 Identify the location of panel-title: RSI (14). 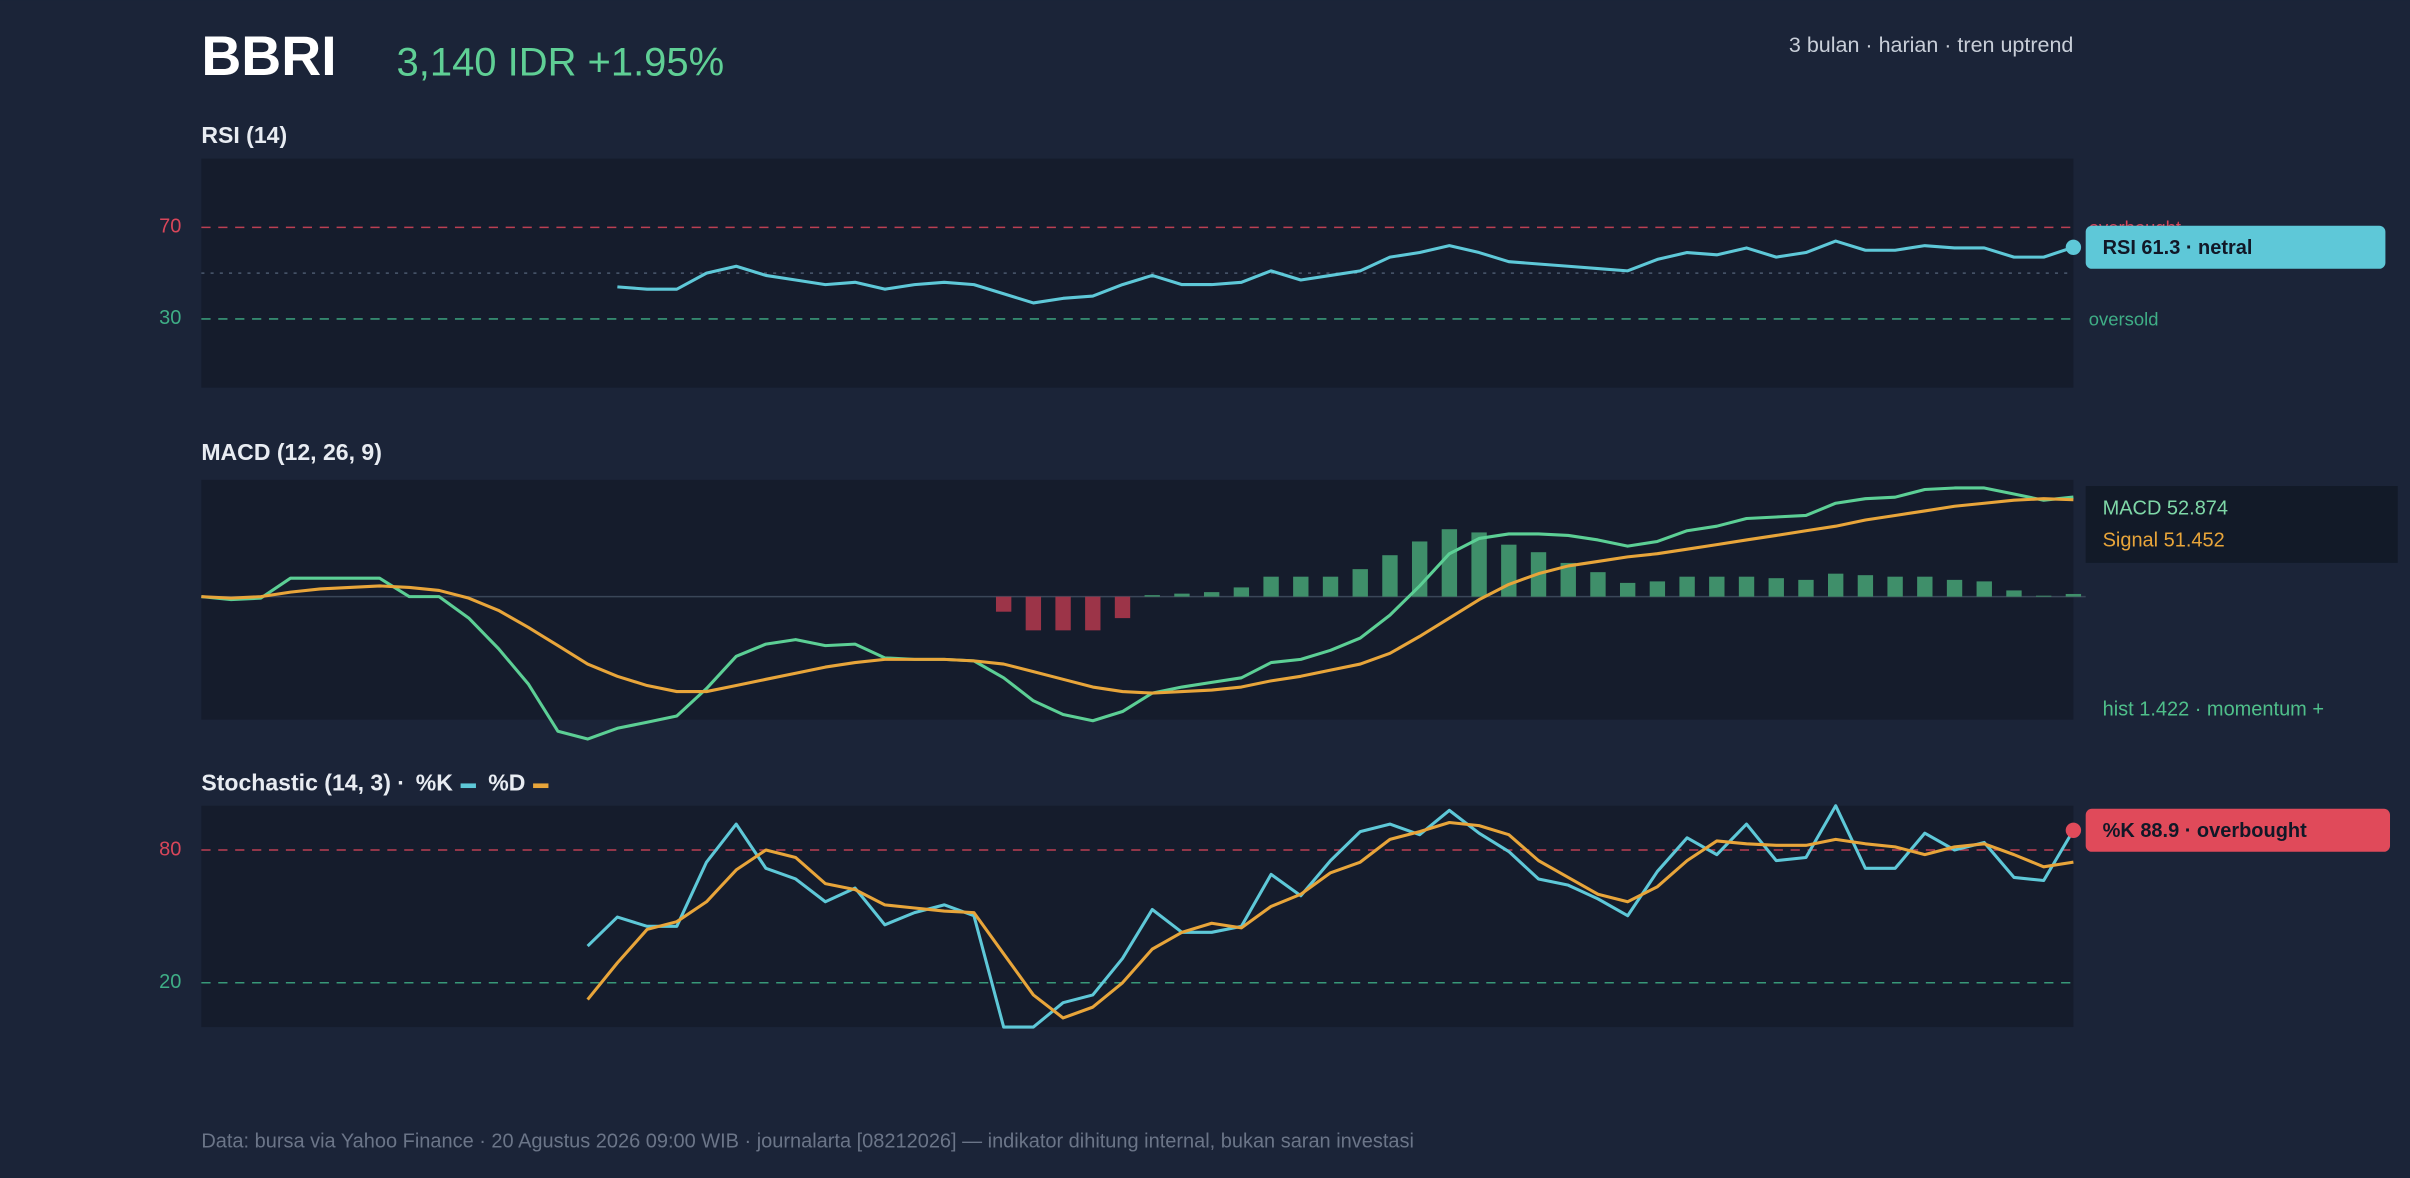
(244, 135).